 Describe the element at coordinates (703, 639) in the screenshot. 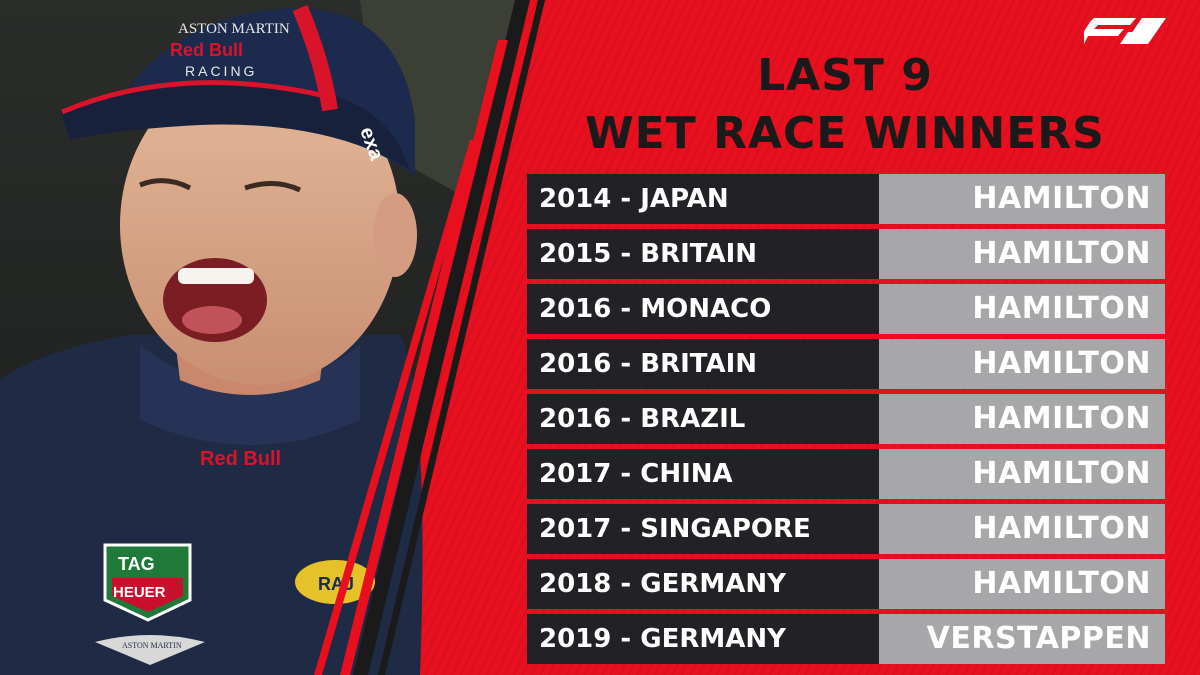

I see `race-cell: 2019 - GERMANY` at that location.